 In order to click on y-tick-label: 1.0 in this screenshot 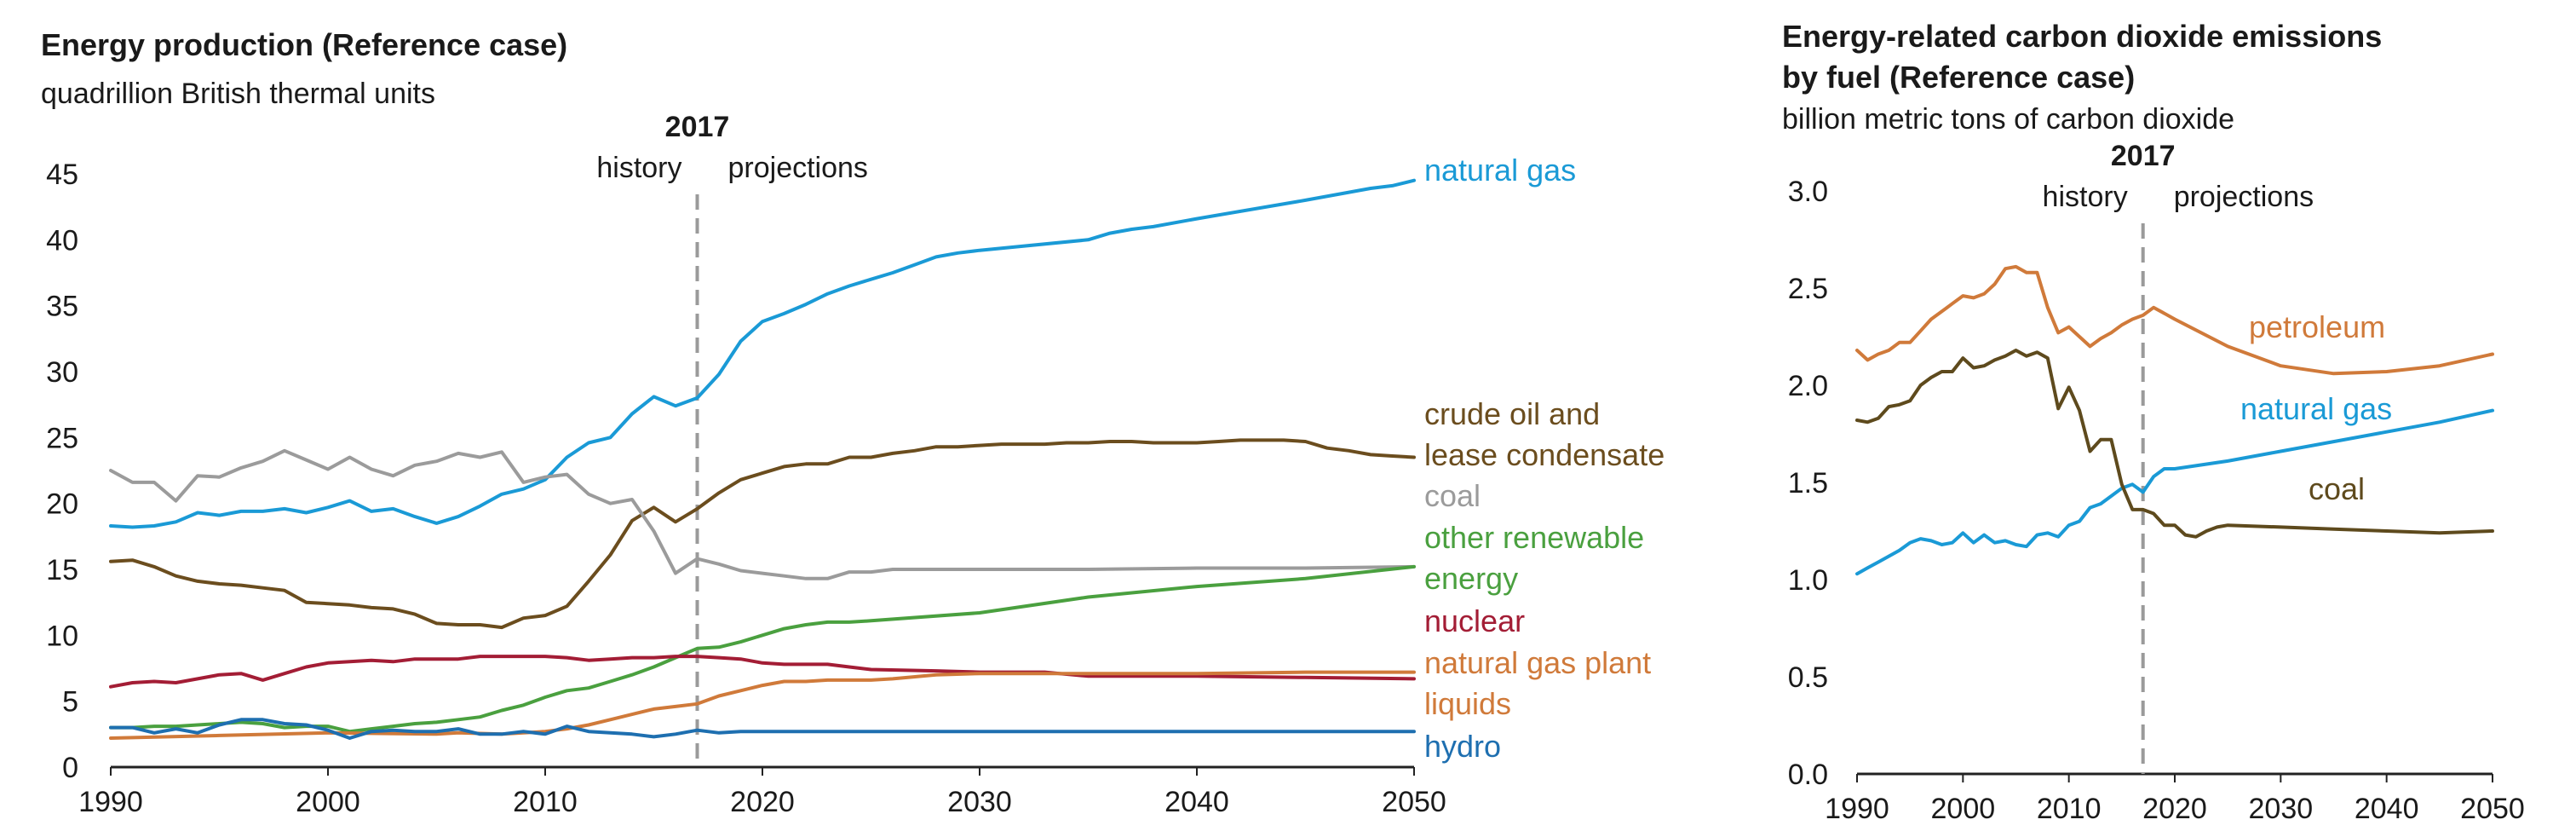, I will do `click(1808, 580)`.